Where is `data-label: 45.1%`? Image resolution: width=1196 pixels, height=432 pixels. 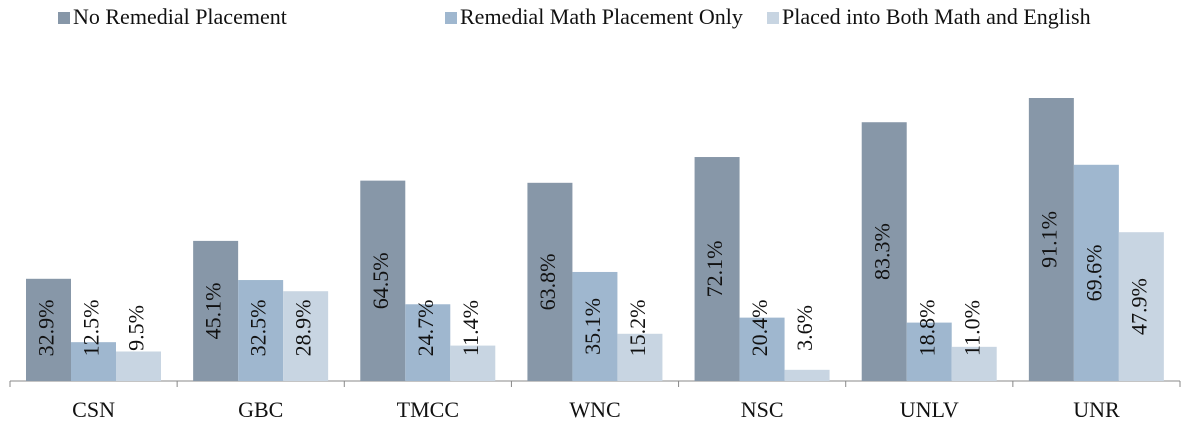
data-label: 45.1% is located at coordinates (213, 311).